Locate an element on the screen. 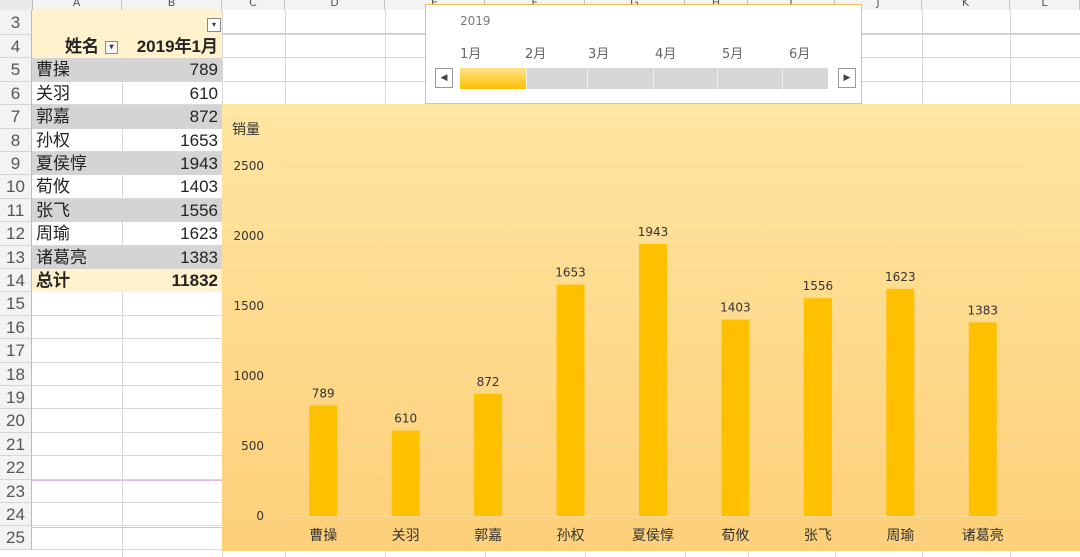  row-header: 3 is located at coordinates (16, 22).